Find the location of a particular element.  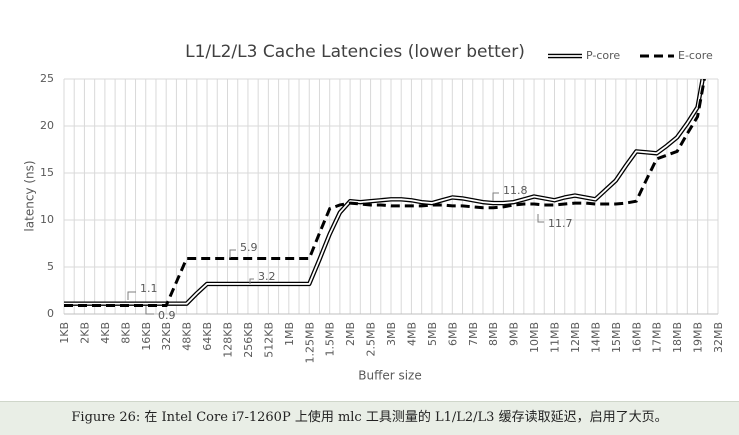

annotation: 1.1 is located at coordinates (149, 288).